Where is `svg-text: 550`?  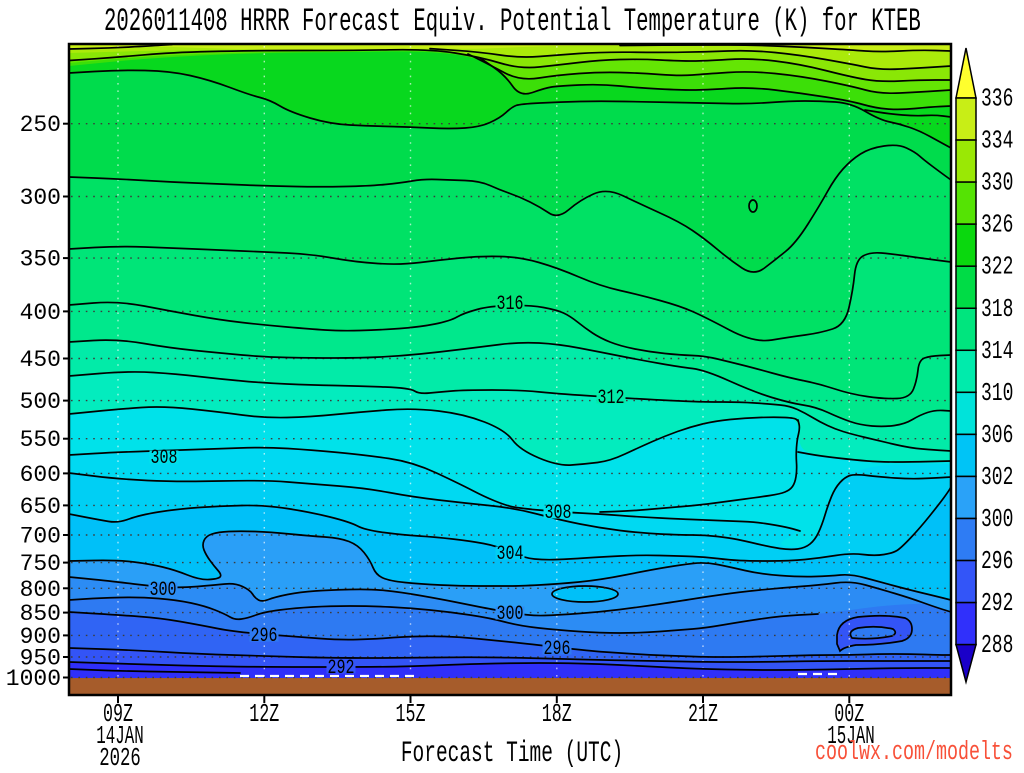
svg-text: 550 is located at coordinates (40, 440).